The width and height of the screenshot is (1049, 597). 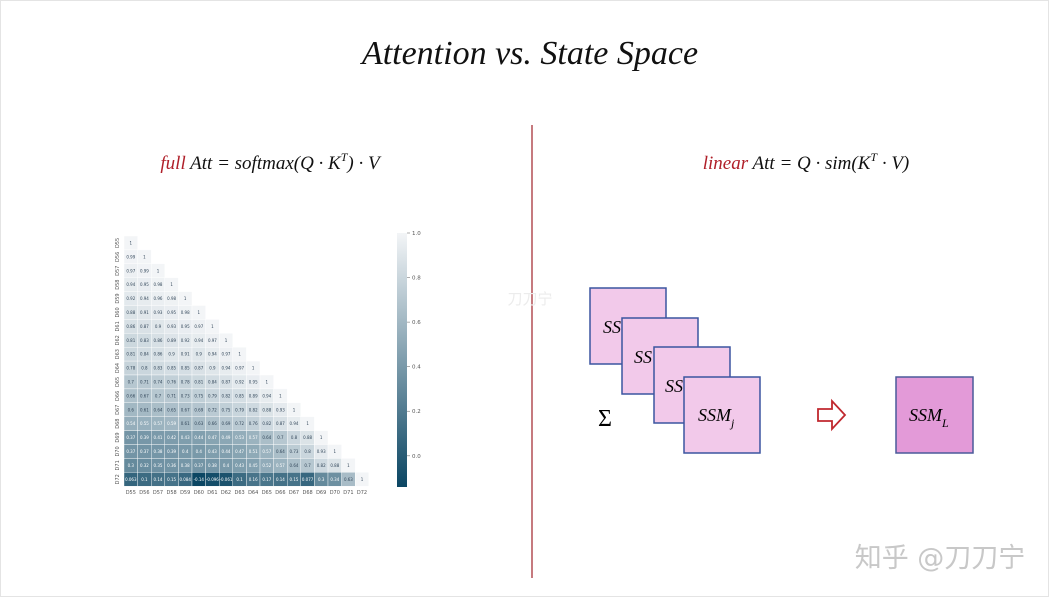 I want to click on cell-label: 0.084, so click(x=185, y=479).